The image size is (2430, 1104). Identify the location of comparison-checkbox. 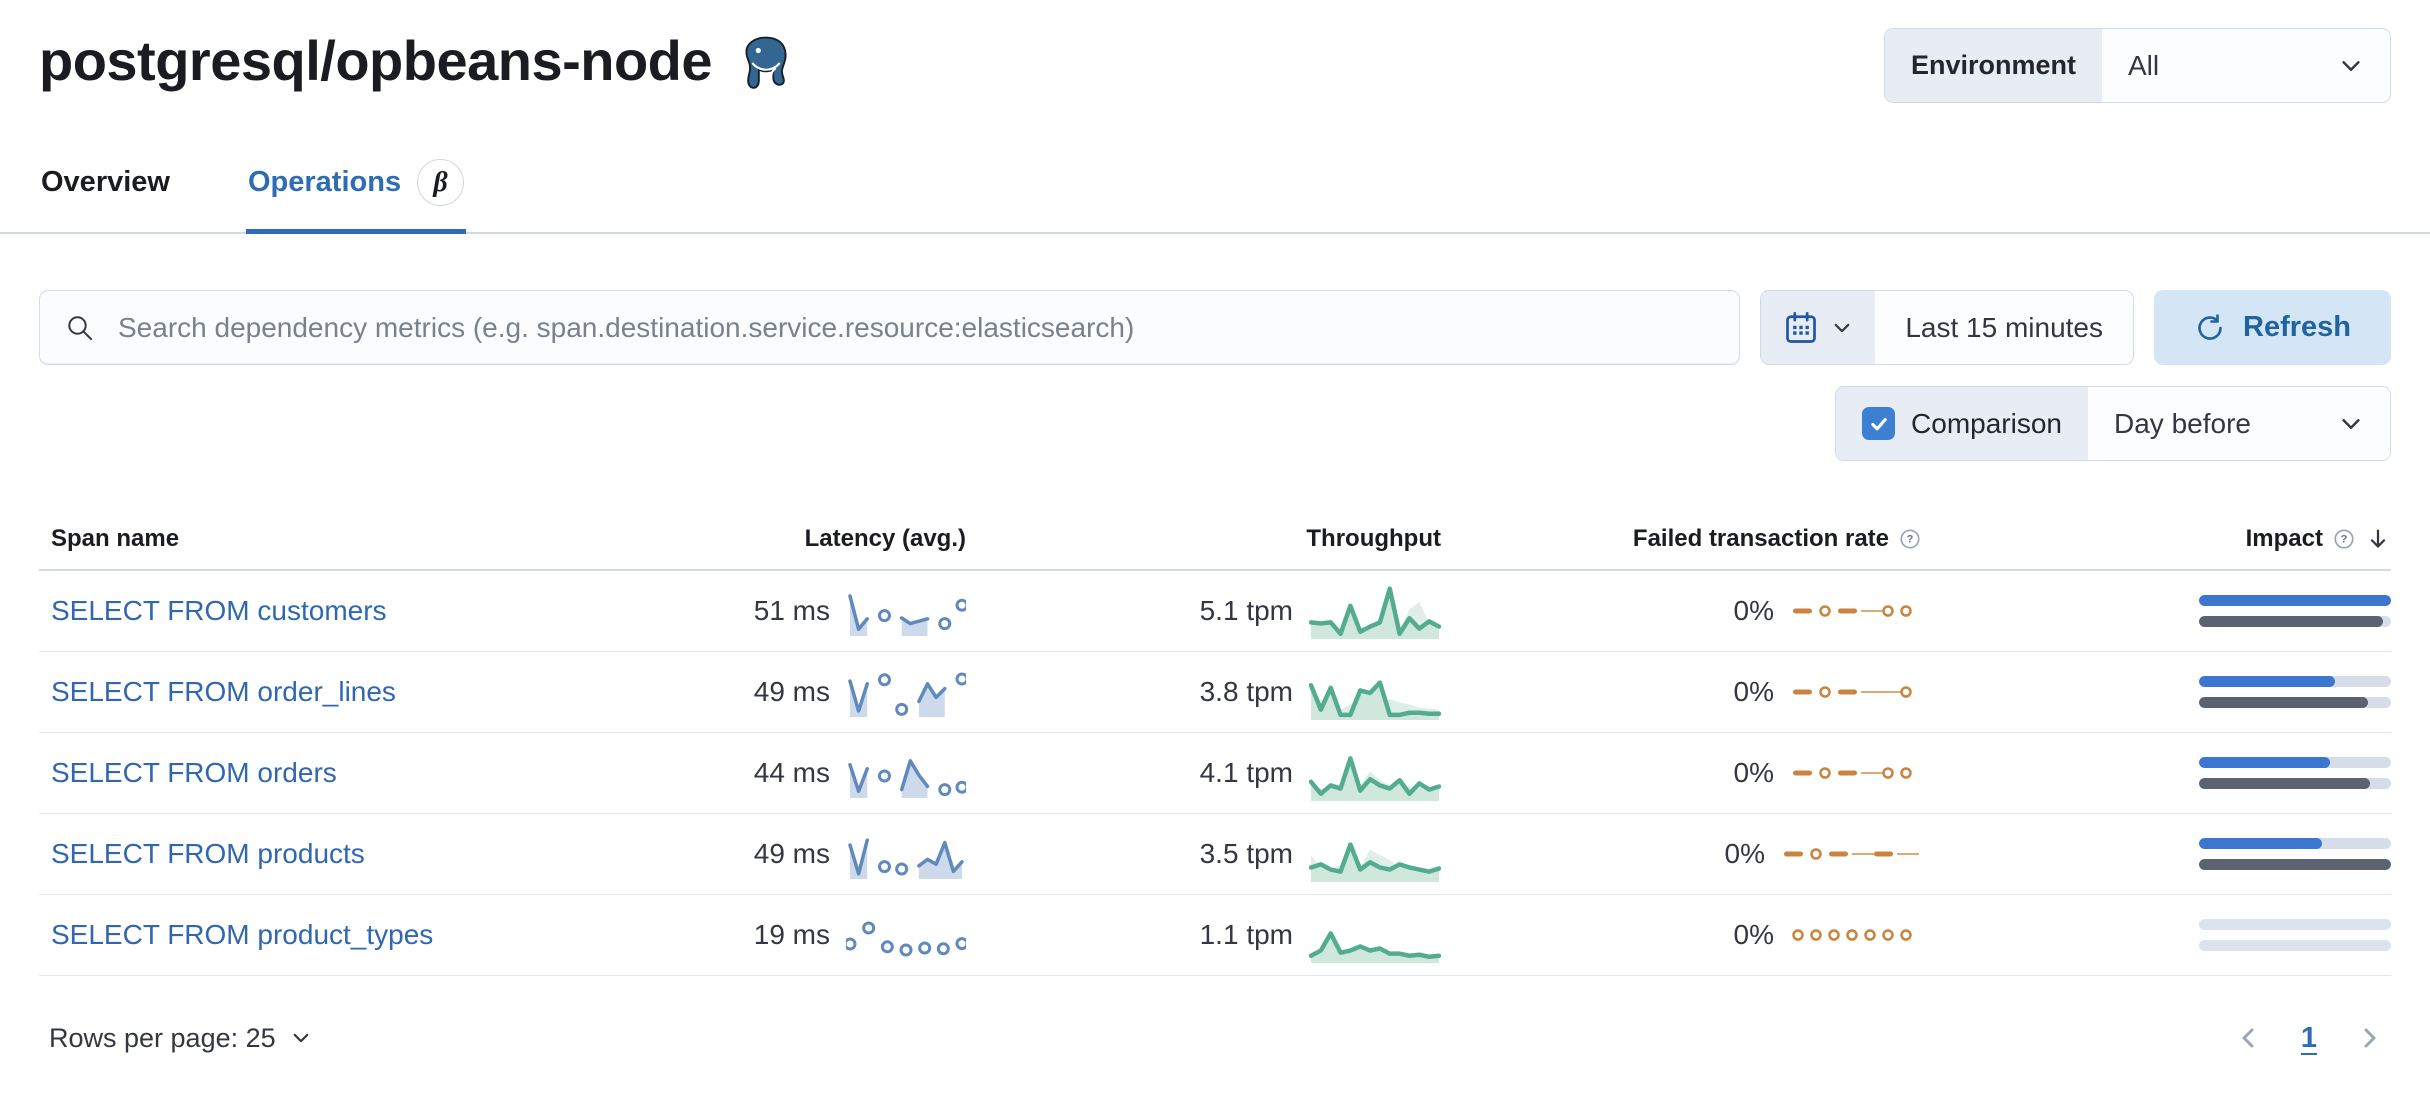
(1879, 423).